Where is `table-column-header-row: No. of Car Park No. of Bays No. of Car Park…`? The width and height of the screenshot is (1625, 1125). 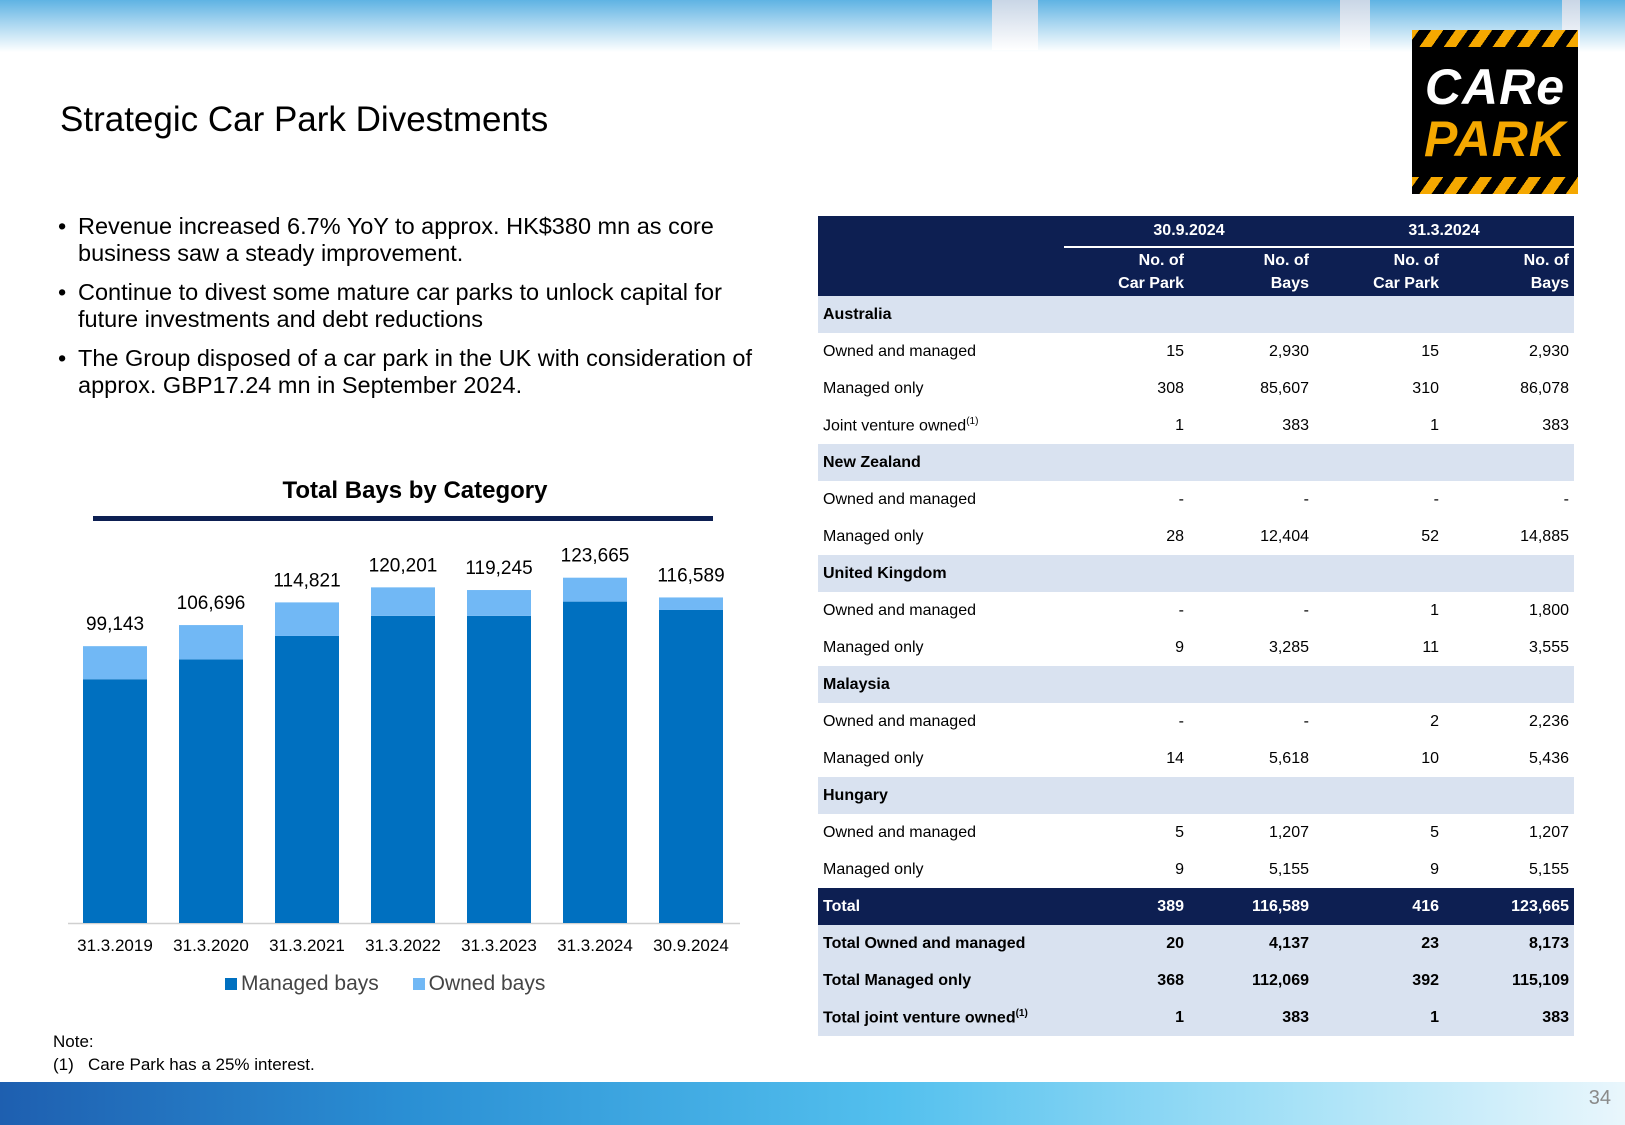
table-column-header-row: No. of Car Park No. of Bays No. of Car Park… is located at coordinates (1196, 271).